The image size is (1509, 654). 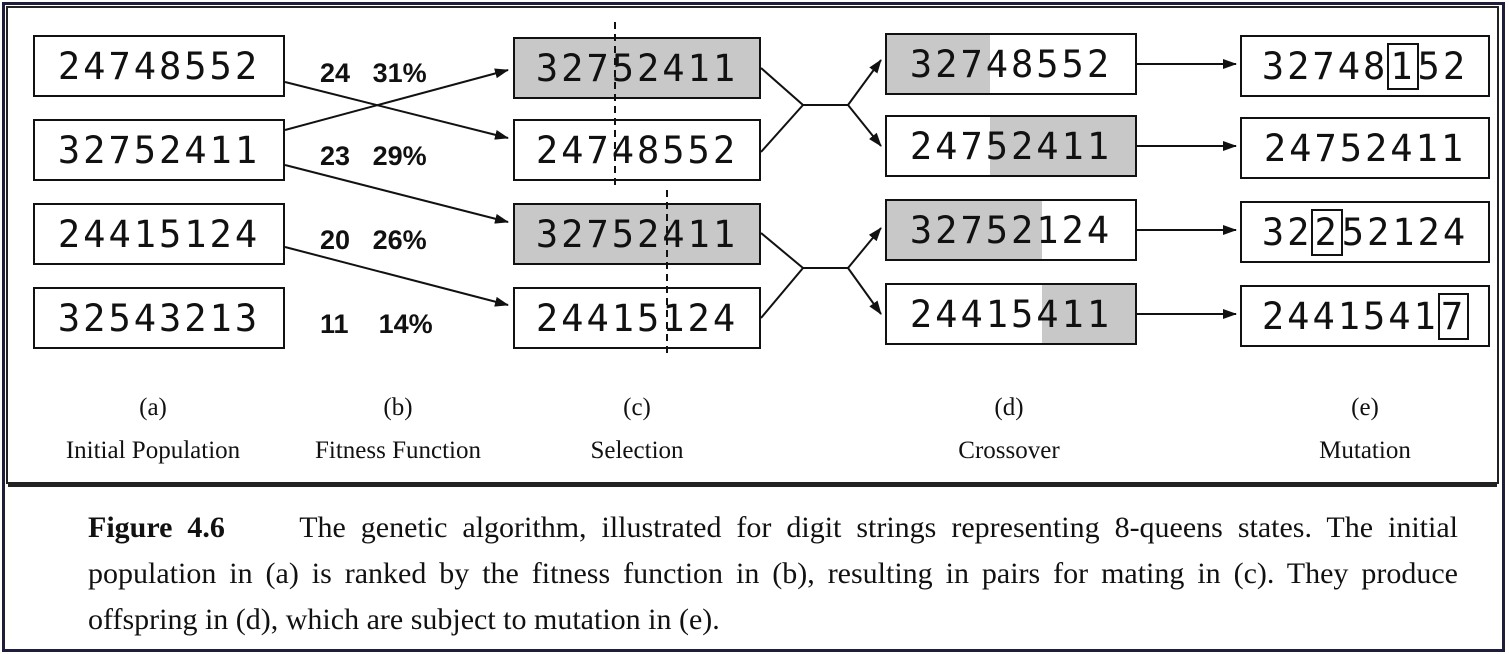 I want to click on fitness-score: 24, so click(x=335, y=73).